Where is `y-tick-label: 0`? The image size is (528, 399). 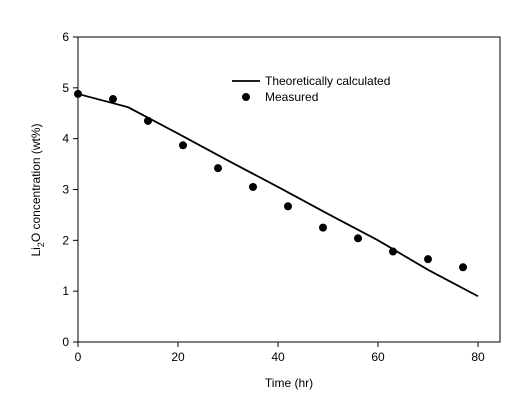 y-tick-label: 0 is located at coordinates (65, 342).